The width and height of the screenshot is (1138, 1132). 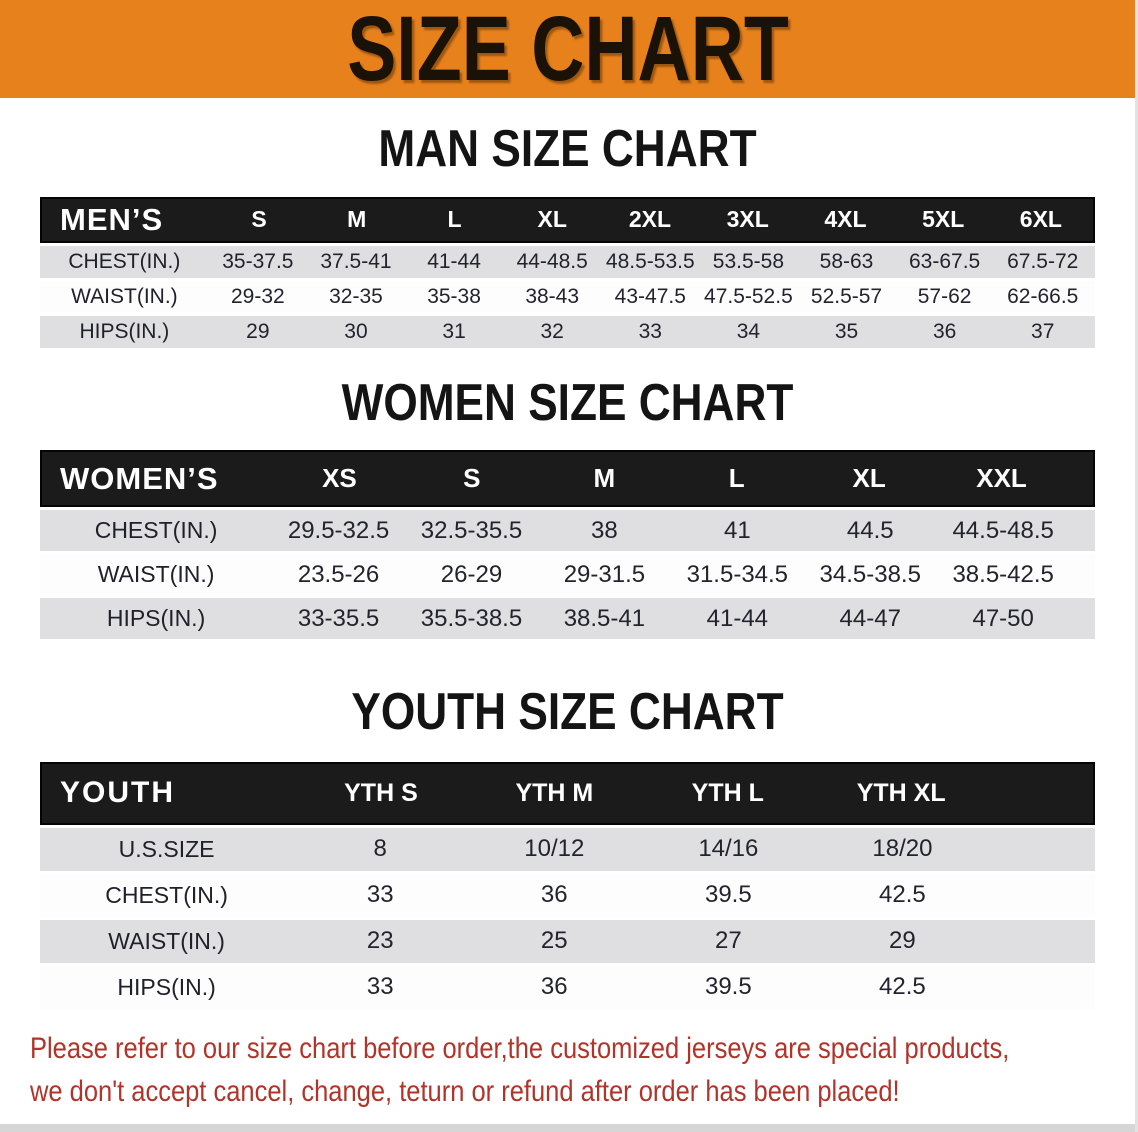 What do you see at coordinates (1043, 331) in the screenshot?
I see `size-value-cell: 37` at bounding box center [1043, 331].